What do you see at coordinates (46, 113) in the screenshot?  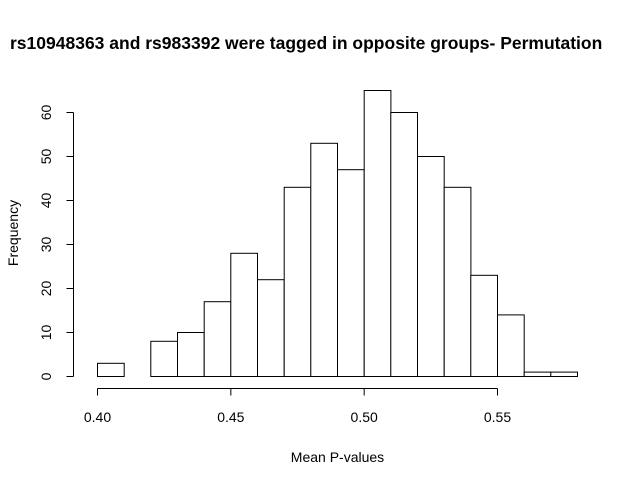 I see `y-tick-label: 60` at bounding box center [46, 113].